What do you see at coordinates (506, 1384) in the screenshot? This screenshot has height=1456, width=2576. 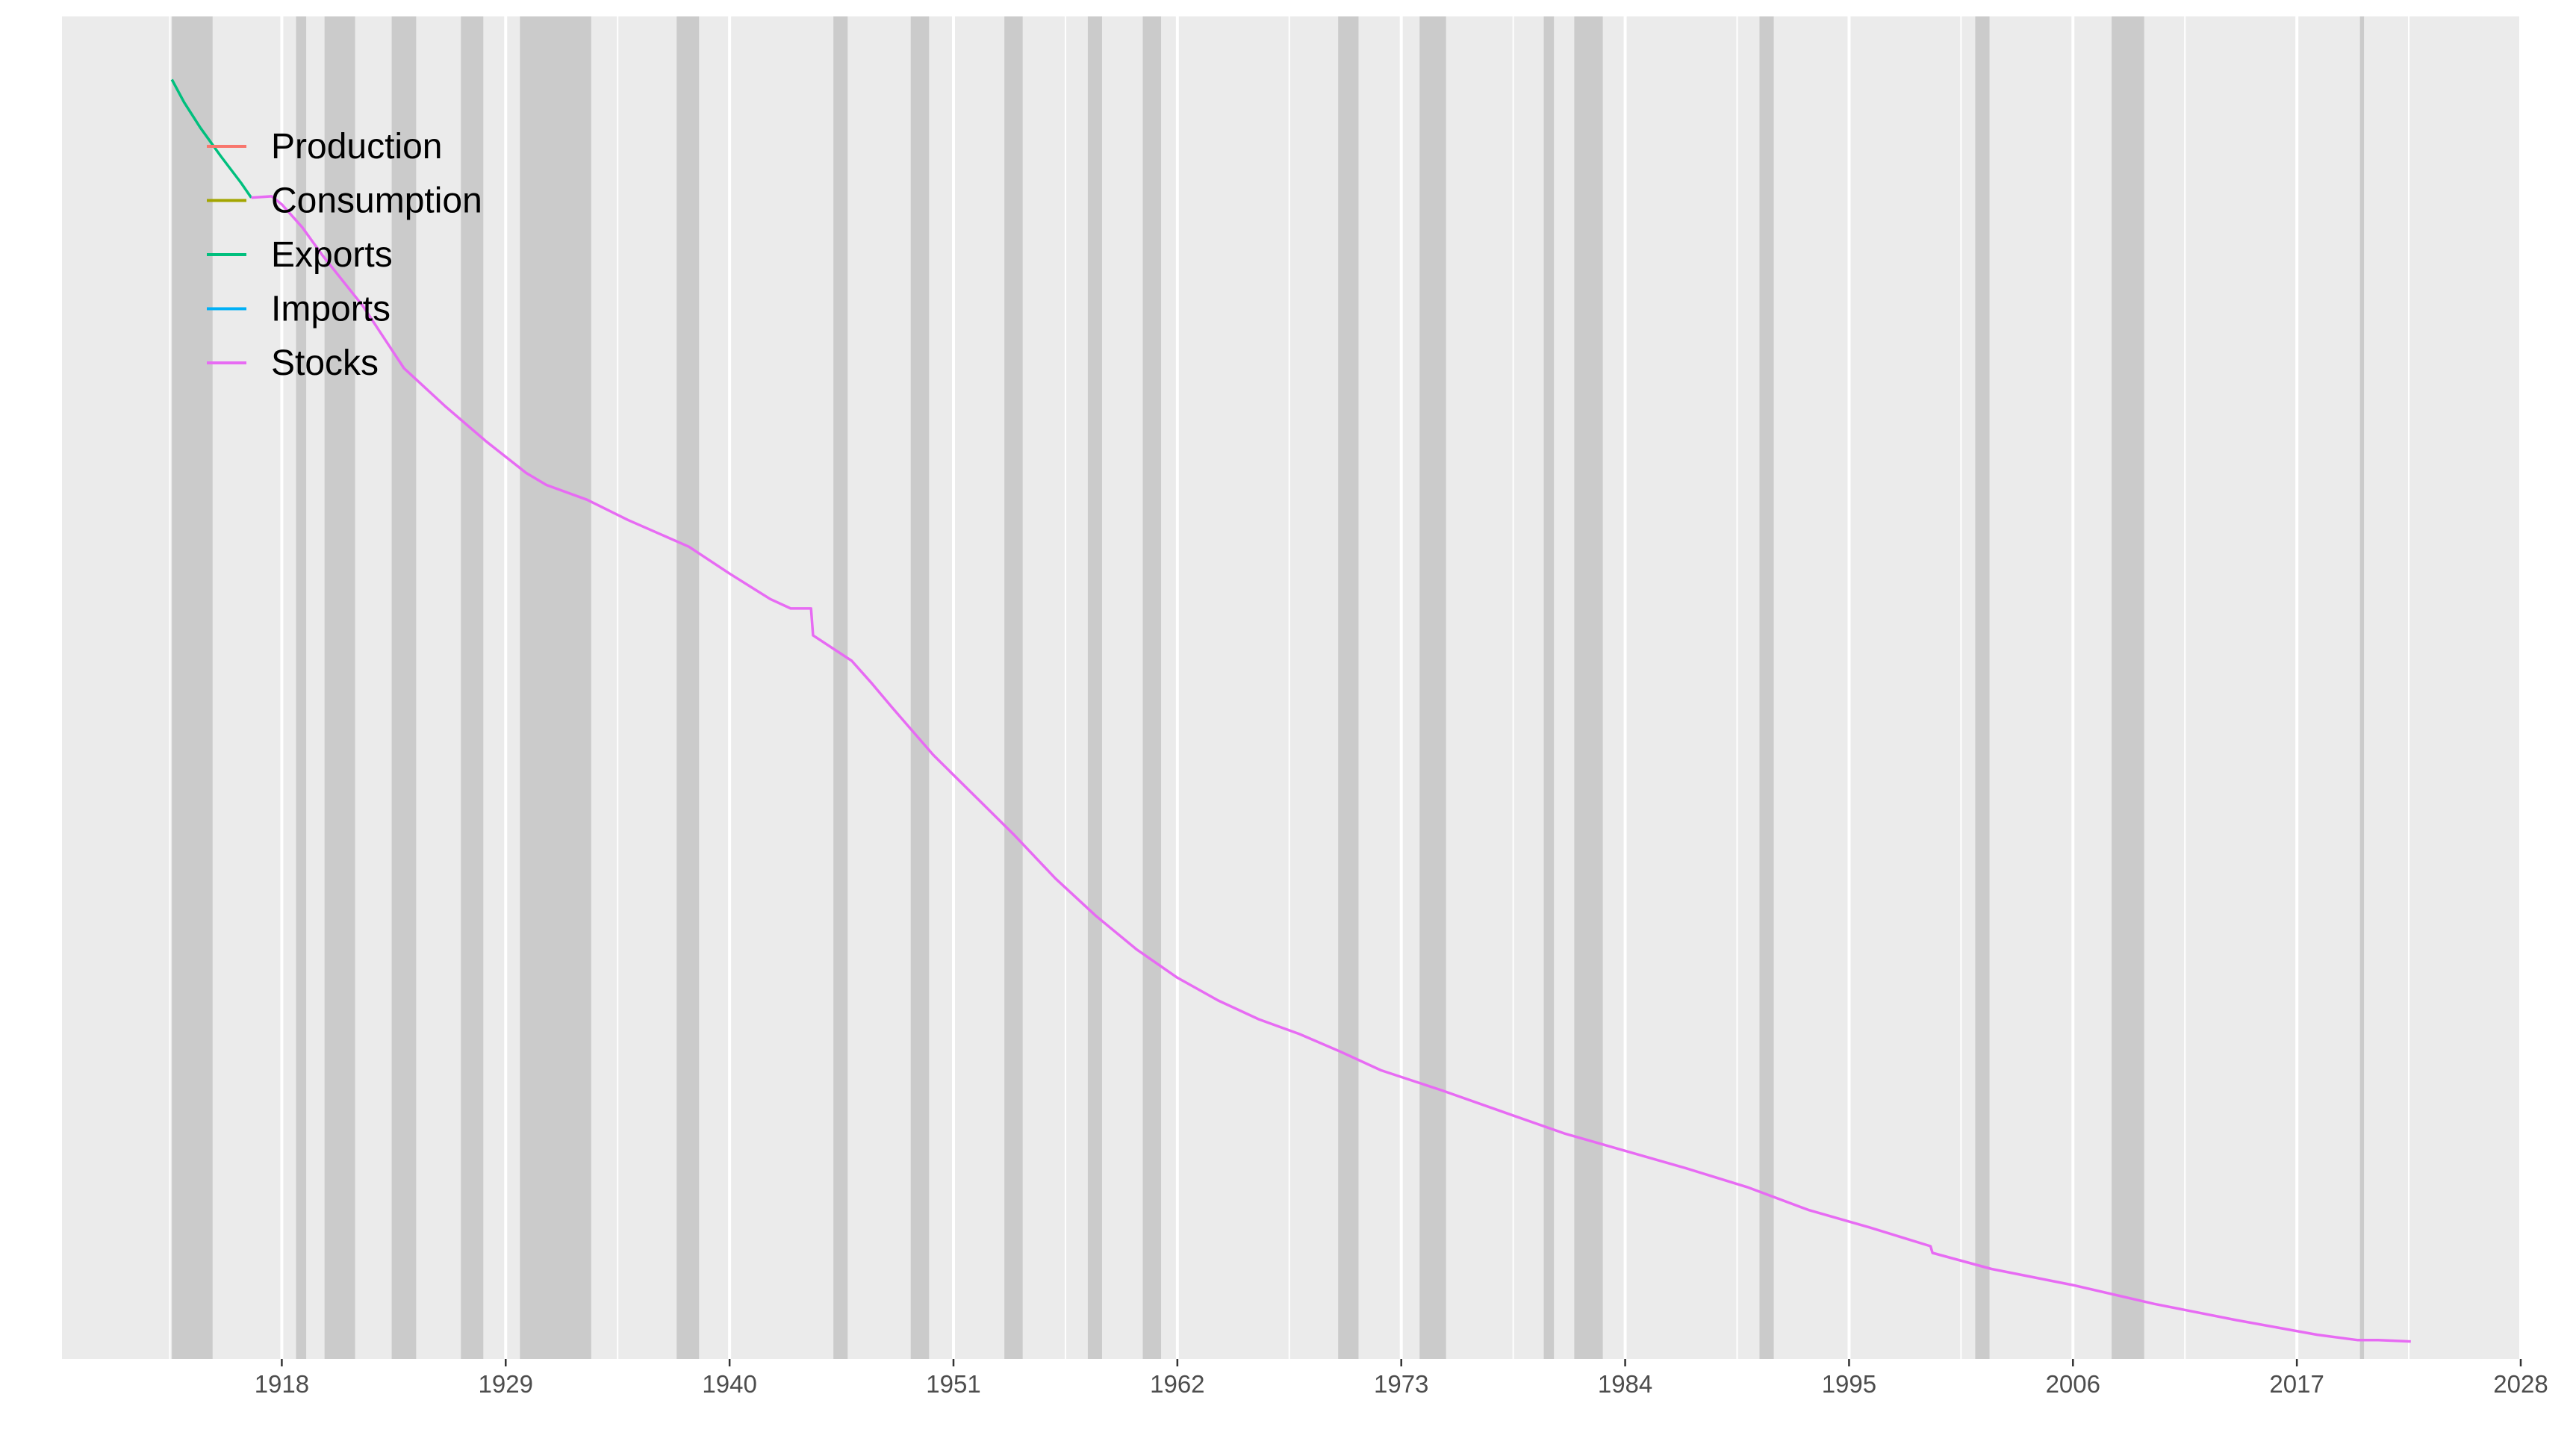 I see `x-tick-label: 1929` at bounding box center [506, 1384].